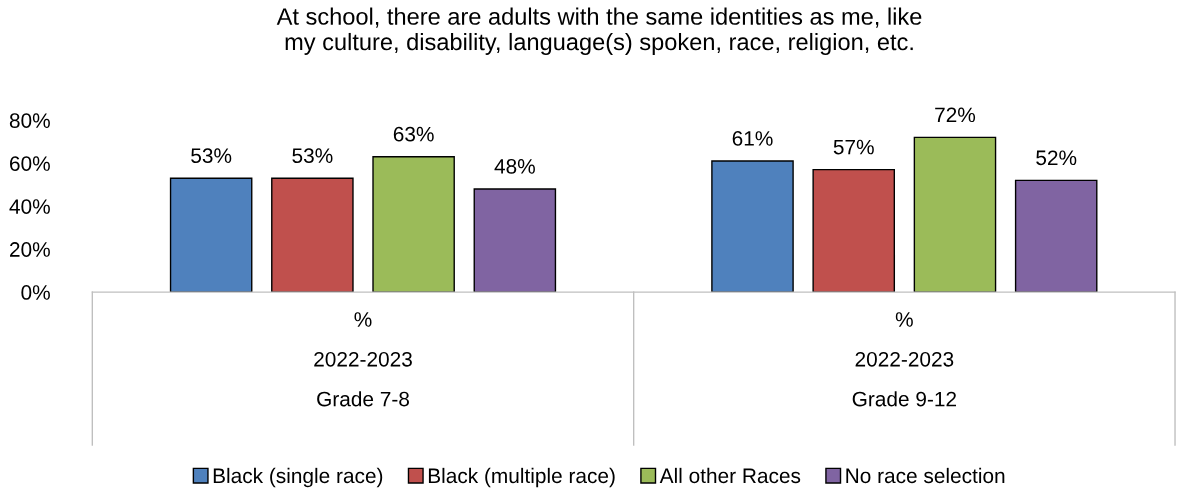 This screenshot has width=1199, height=501. I want to click on y-tick-label: 40%, so click(29, 206).